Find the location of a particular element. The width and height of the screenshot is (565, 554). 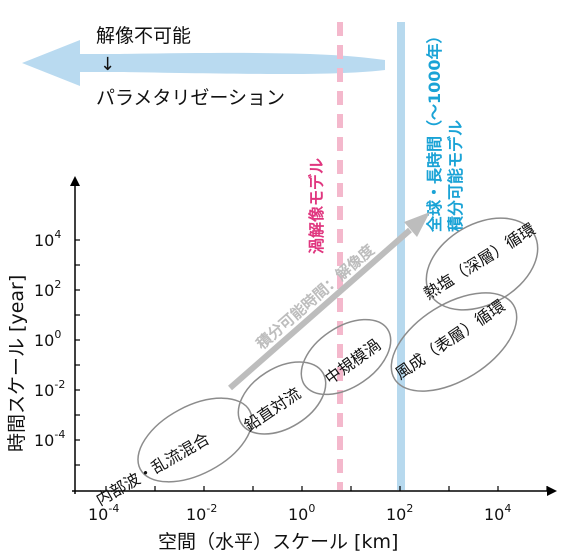

y-tick-marks is located at coordinates (77, 352).